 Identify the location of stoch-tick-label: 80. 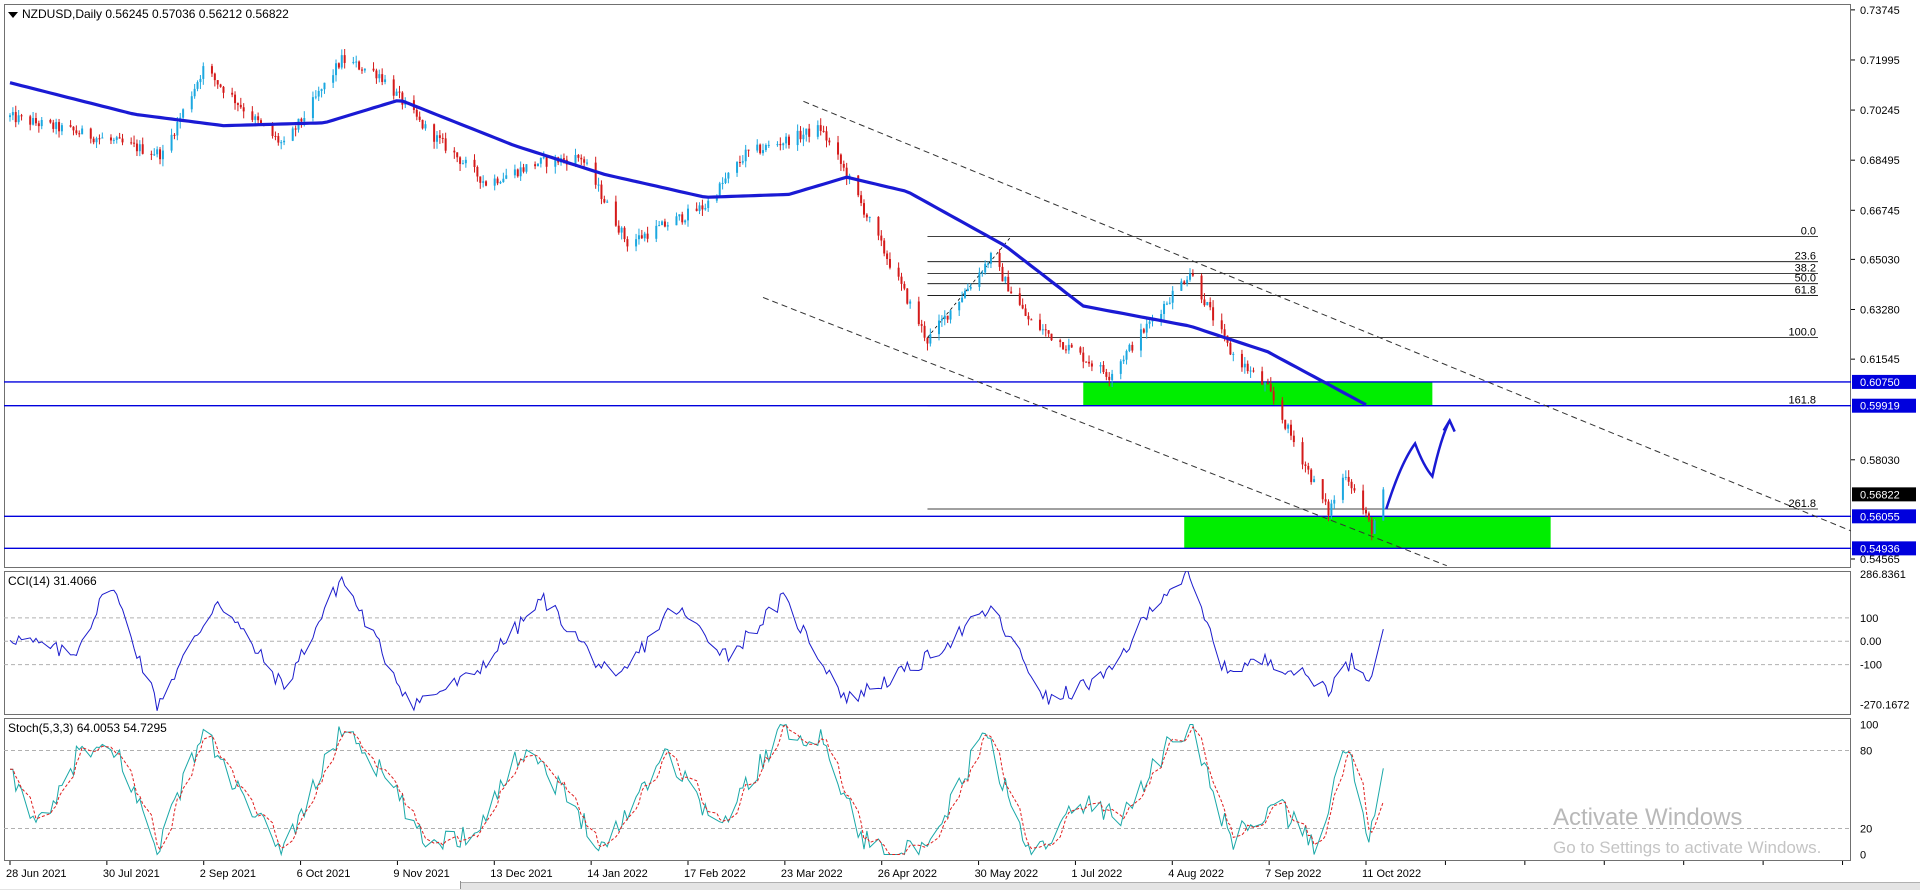
(1866, 752).